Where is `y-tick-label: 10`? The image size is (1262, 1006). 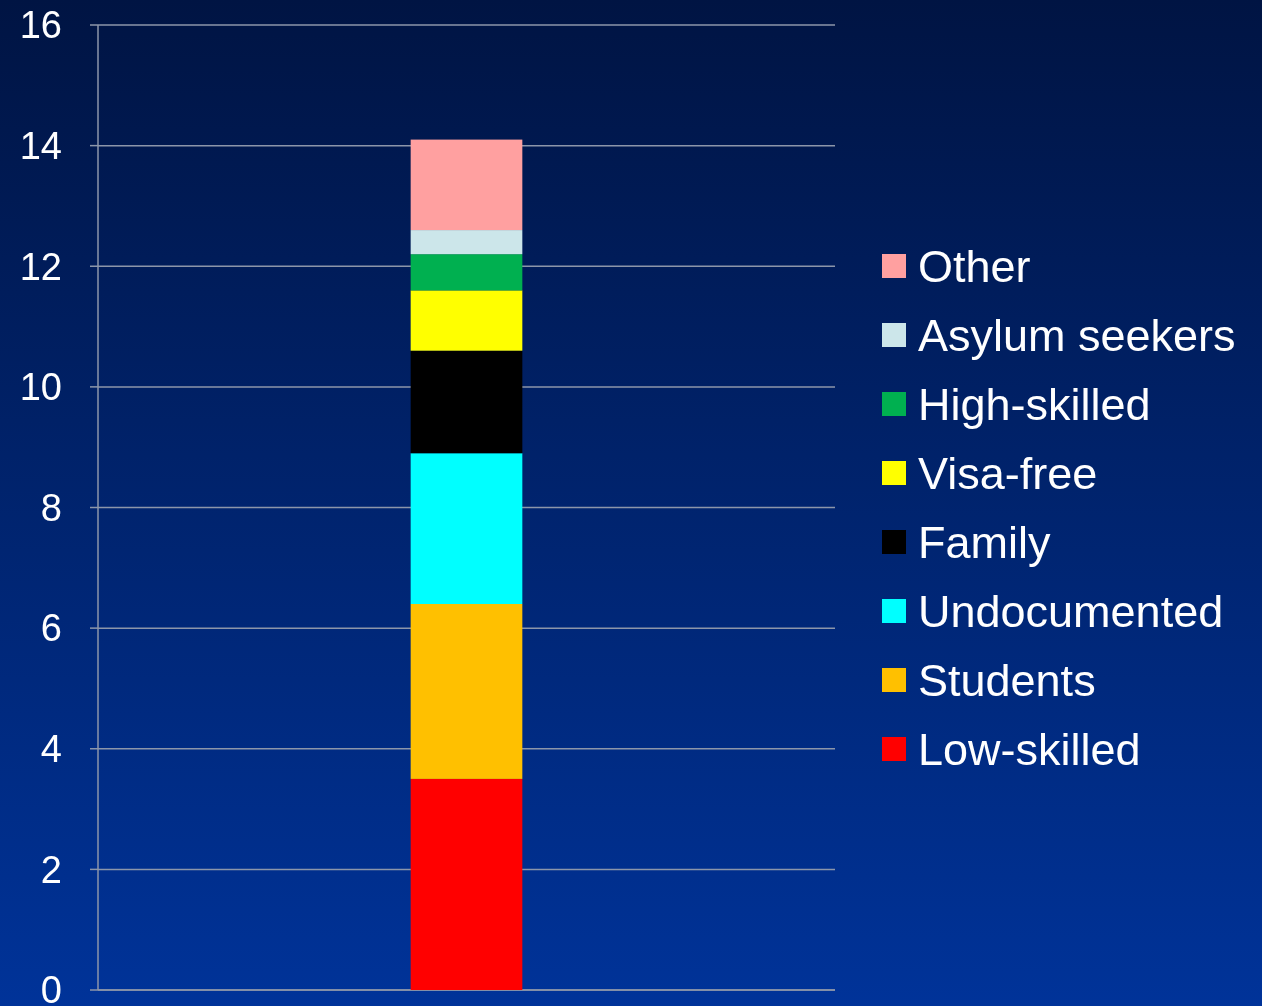
y-tick-label: 10 is located at coordinates (40, 387).